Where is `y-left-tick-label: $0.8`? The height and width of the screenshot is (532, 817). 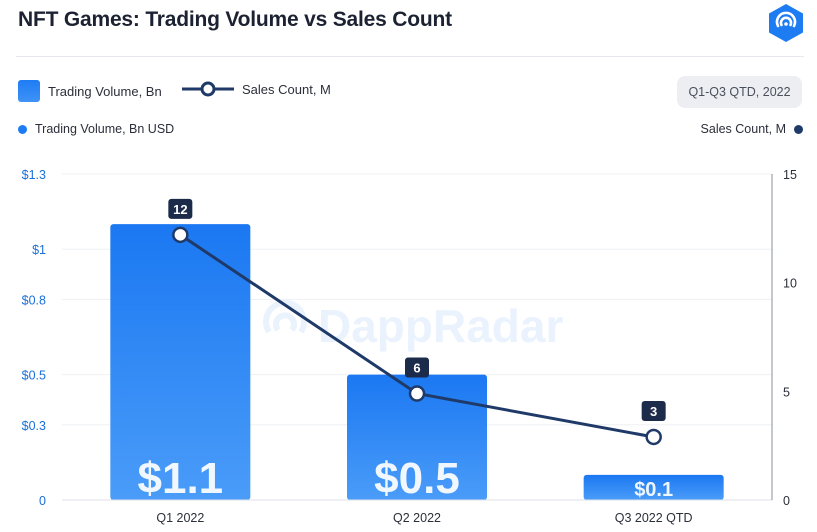
y-left-tick-label: $0.8 is located at coordinates (34, 300).